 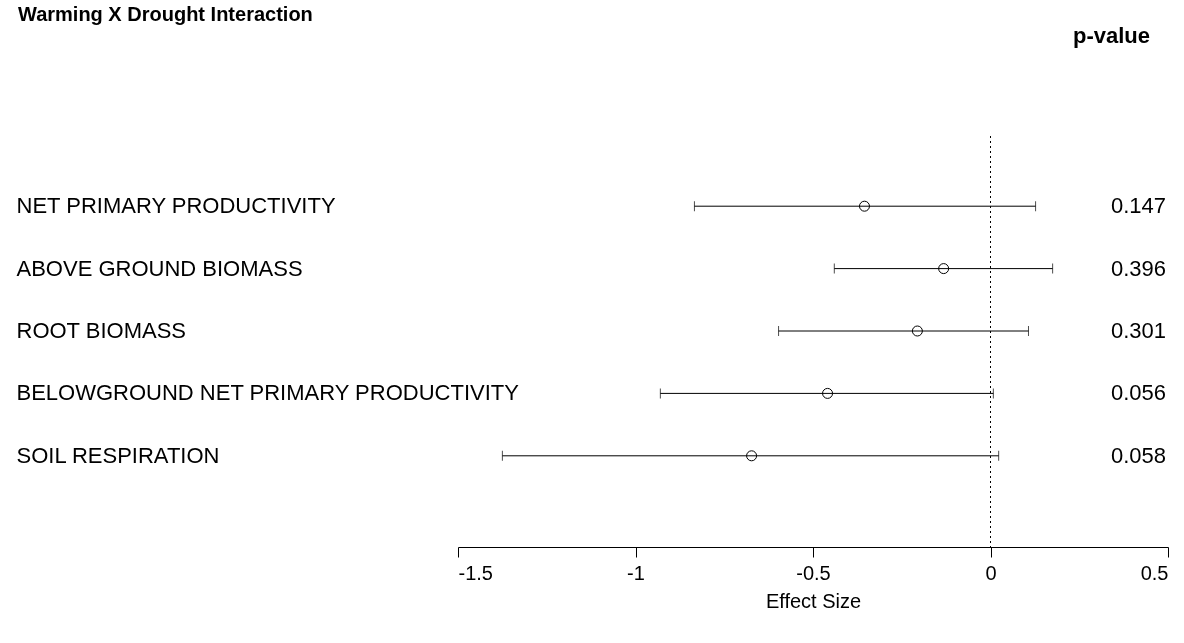 What do you see at coordinates (1154, 572) in the screenshot?
I see `x-tick-label: 0.5` at bounding box center [1154, 572].